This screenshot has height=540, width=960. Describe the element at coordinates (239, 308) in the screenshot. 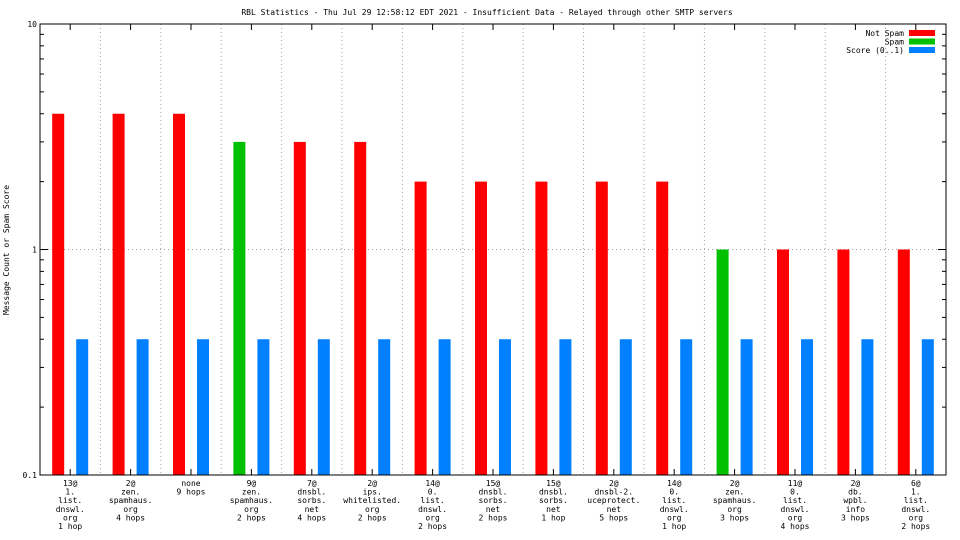

I see `bar-spam` at that location.